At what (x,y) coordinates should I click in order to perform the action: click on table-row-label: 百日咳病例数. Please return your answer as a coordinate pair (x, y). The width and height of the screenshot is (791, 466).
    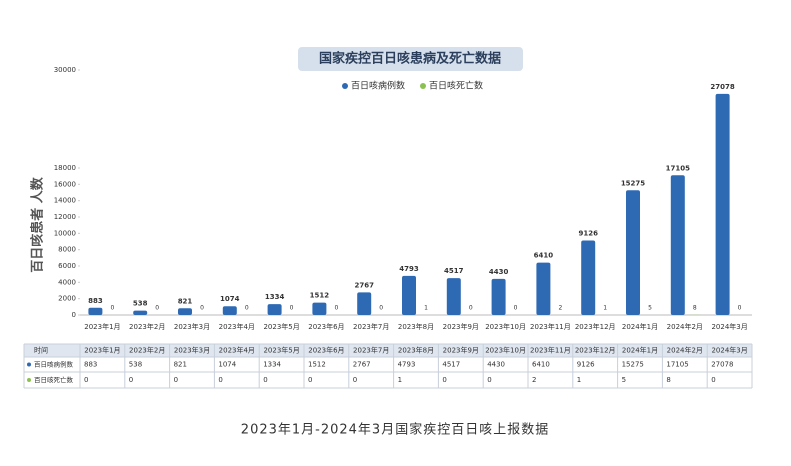
    Looking at the image, I should click on (54, 364).